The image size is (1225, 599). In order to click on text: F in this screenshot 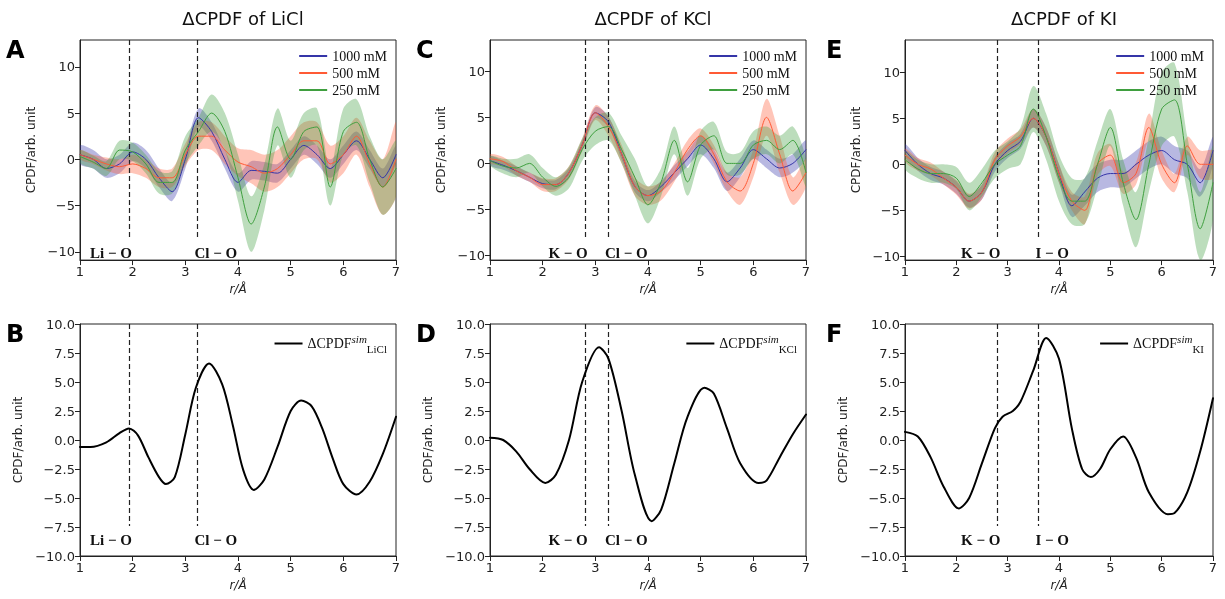, I will do `click(834, 334)`.